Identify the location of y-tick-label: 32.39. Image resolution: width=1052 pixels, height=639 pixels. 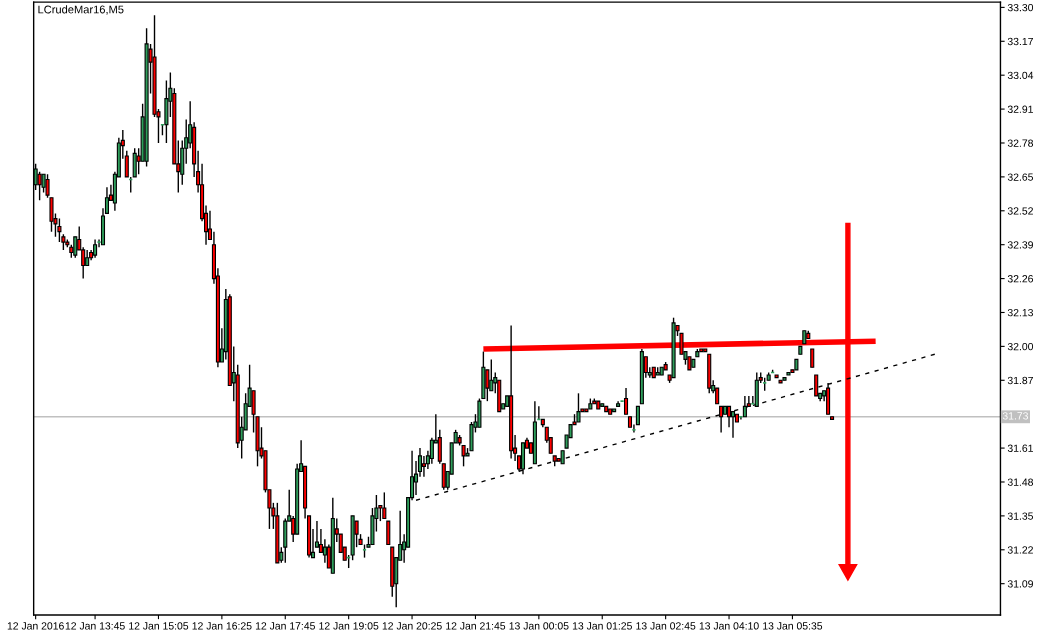
(1020, 245).